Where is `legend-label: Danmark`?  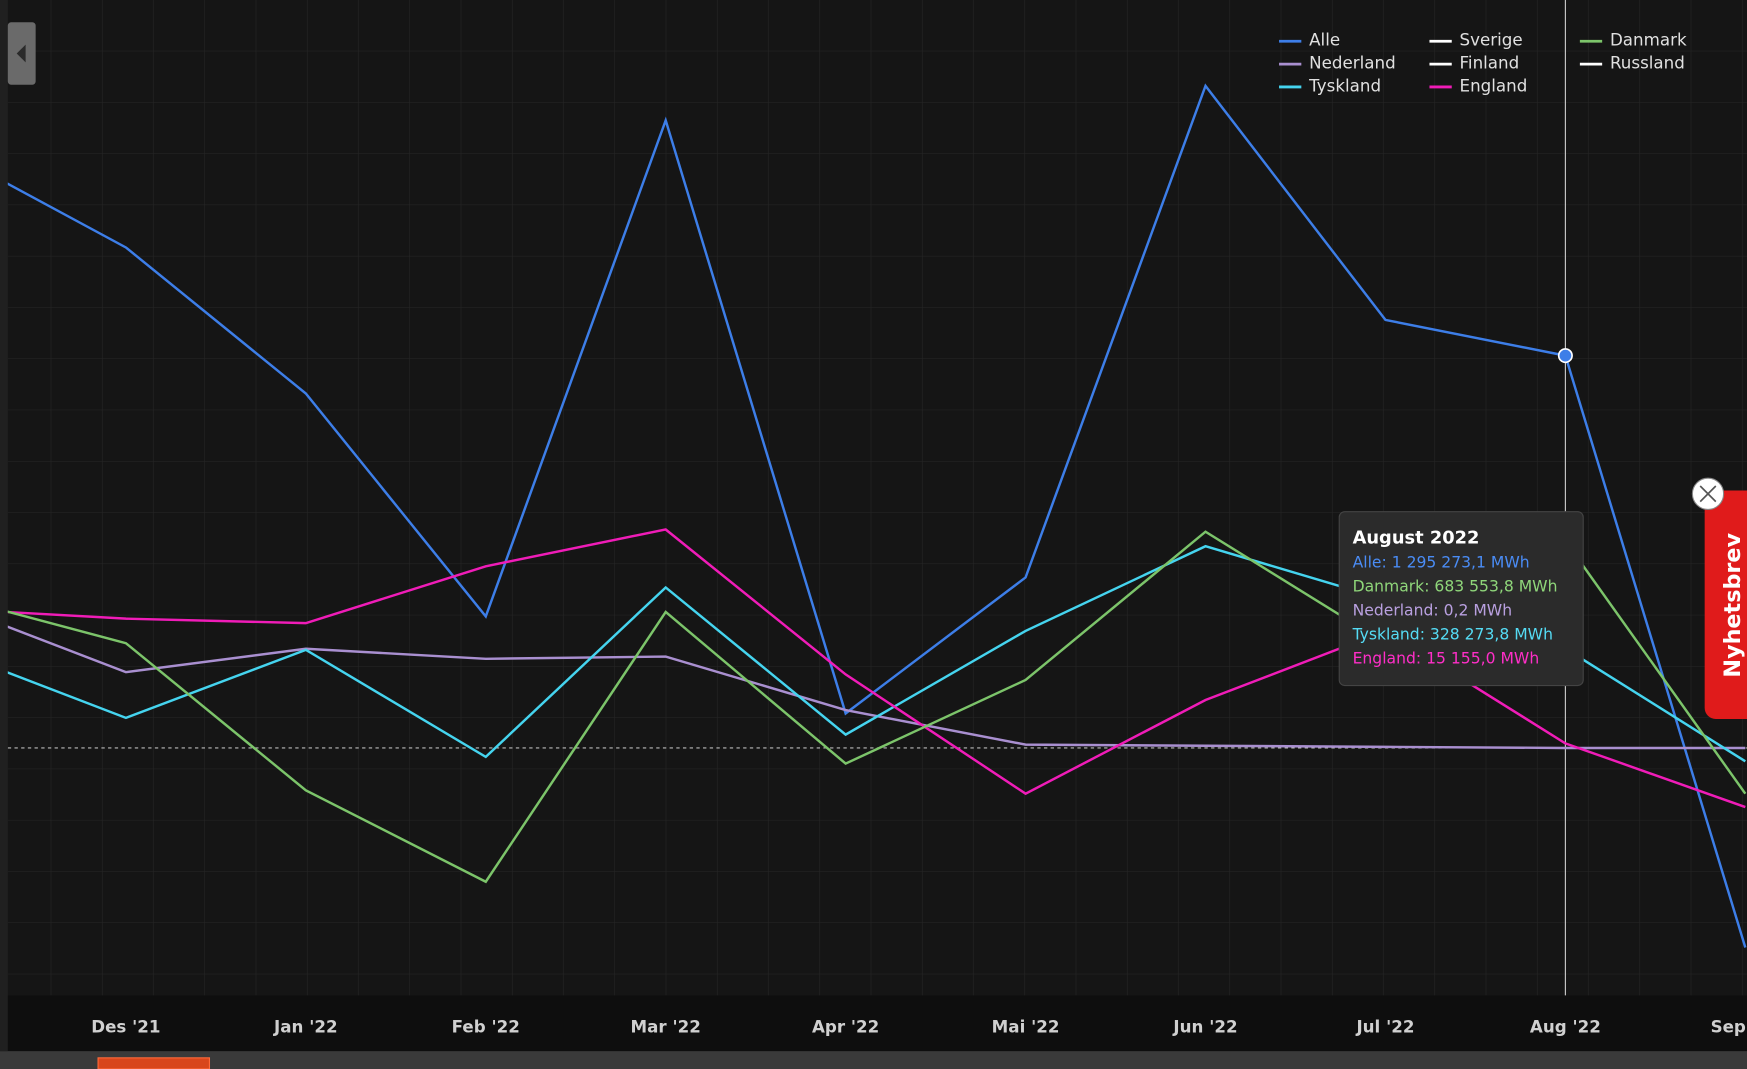 legend-label: Danmark is located at coordinates (1648, 40).